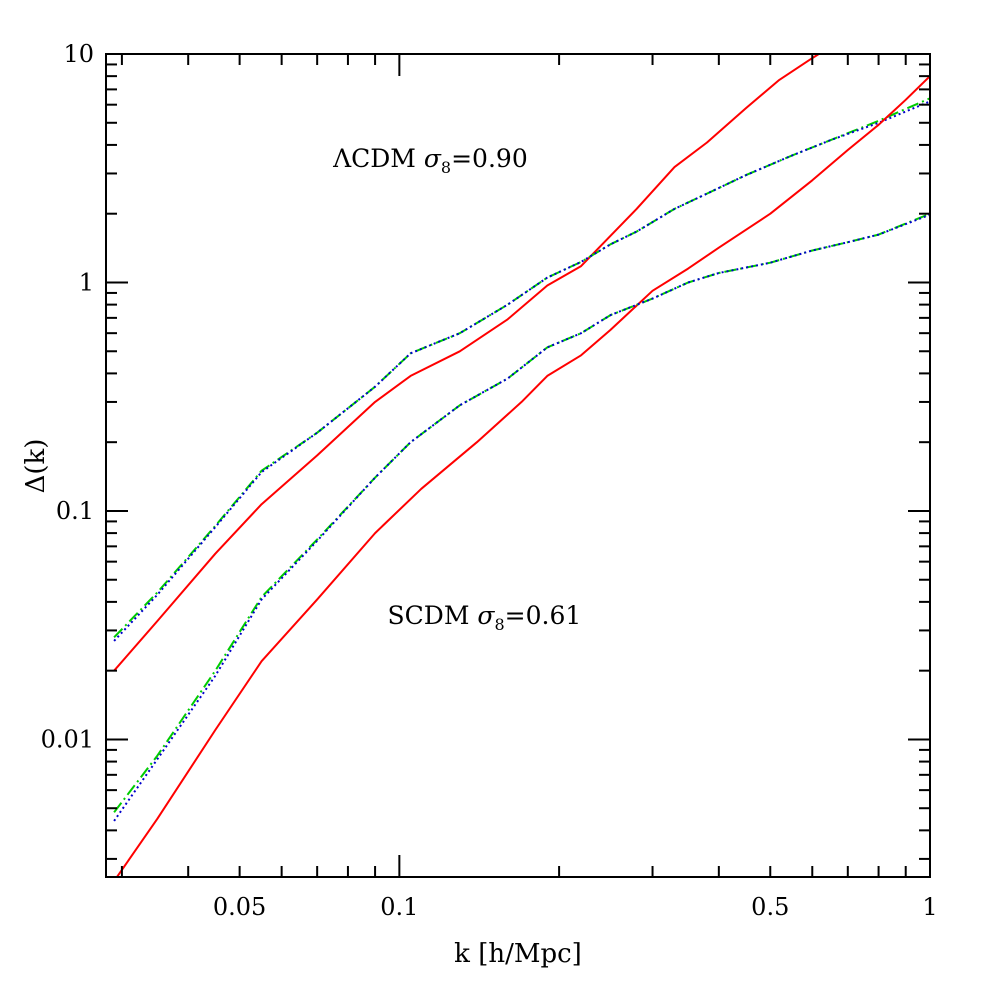 This screenshot has height=981, width=981. Describe the element at coordinates (485, 617) in the screenshot. I see `annotation-2: SCDM σ8=0.61` at that location.